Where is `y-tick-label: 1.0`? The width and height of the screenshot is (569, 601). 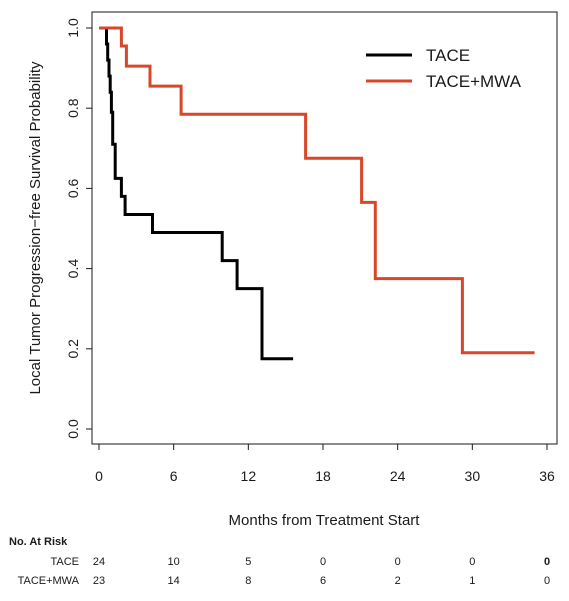
y-tick-label: 1.0 is located at coordinates (73, 28).